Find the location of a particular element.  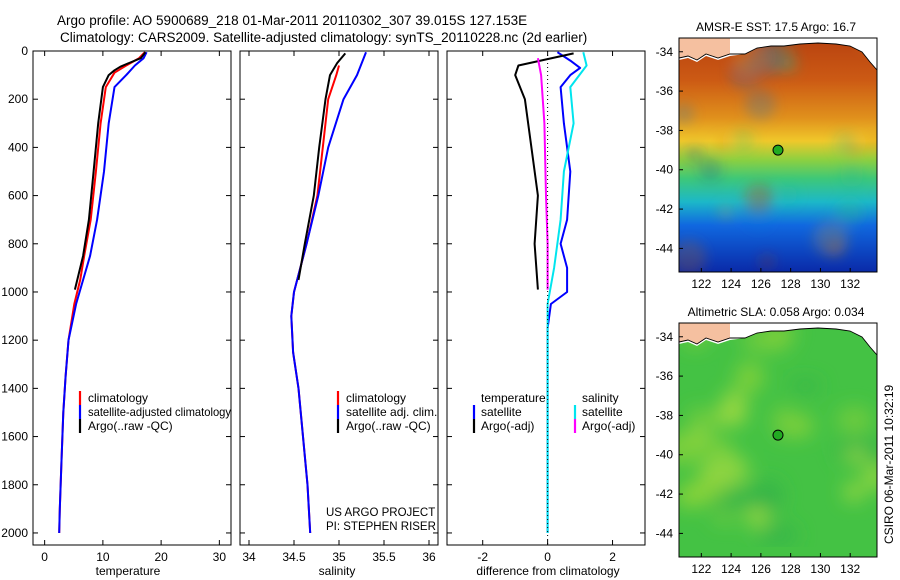

x-tick-label: 36 is located at coordinates (429, 557).